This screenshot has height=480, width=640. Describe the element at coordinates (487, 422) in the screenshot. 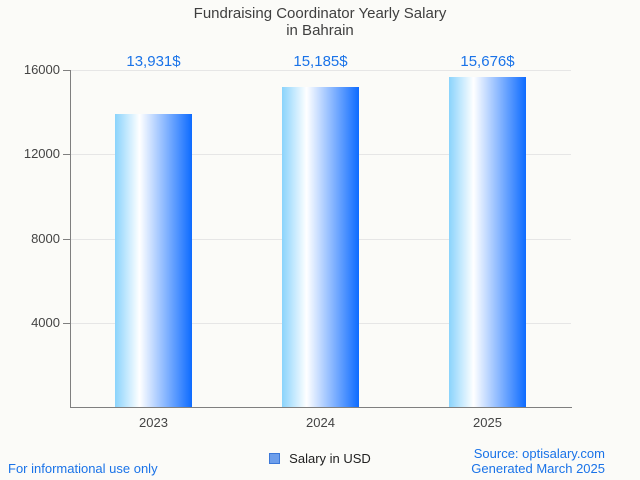

I see `x-axis-label: 2025` at that location.